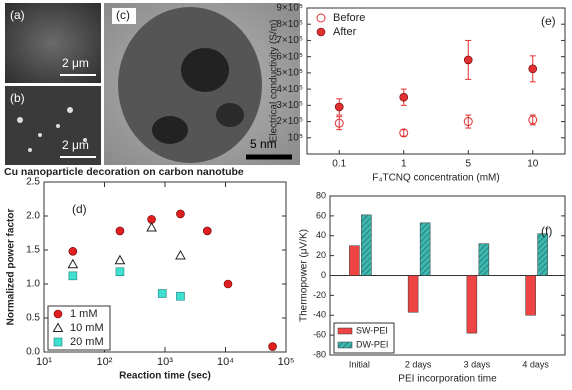  Describe the element at coordinates (359, 364) in the screenshot. I see `x-tick-label: Initial` at that location.